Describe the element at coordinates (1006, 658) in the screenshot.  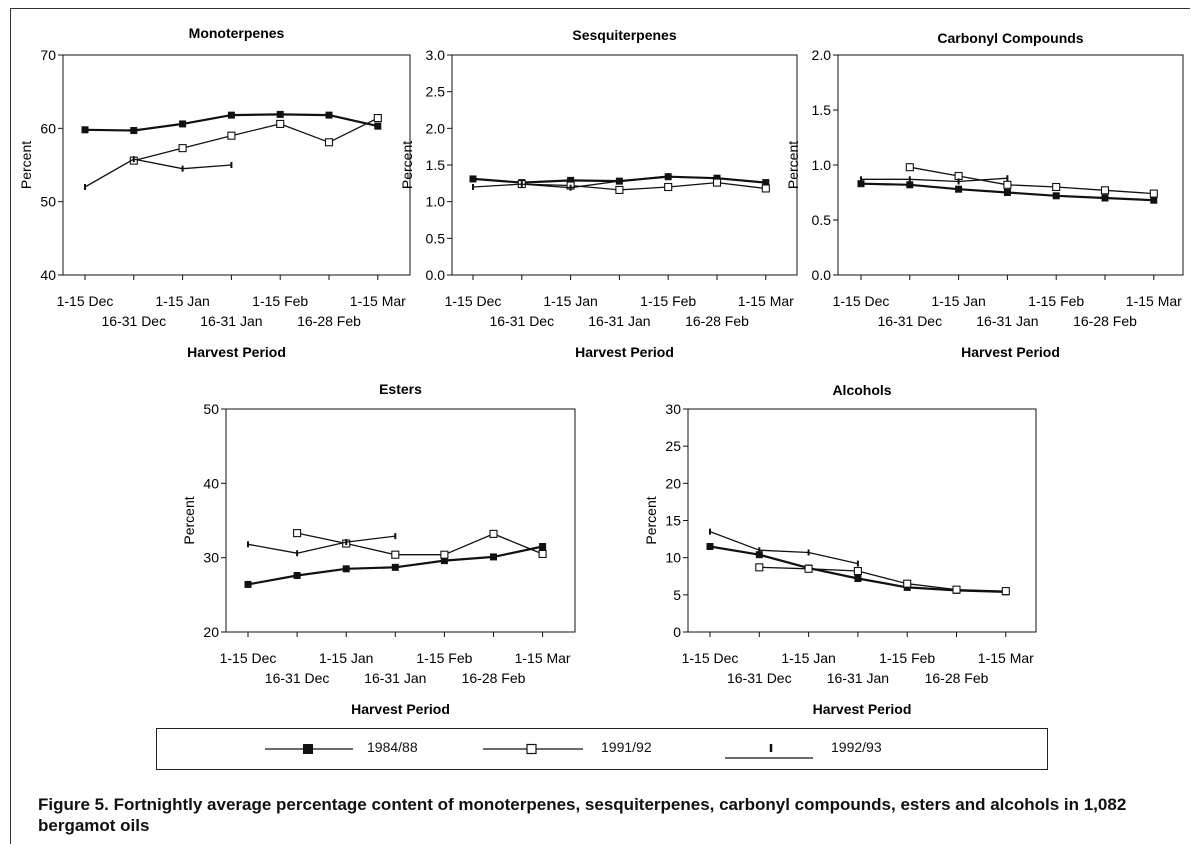
I see `alcohols-x-tick-label: 1-15 Mar` at that location.